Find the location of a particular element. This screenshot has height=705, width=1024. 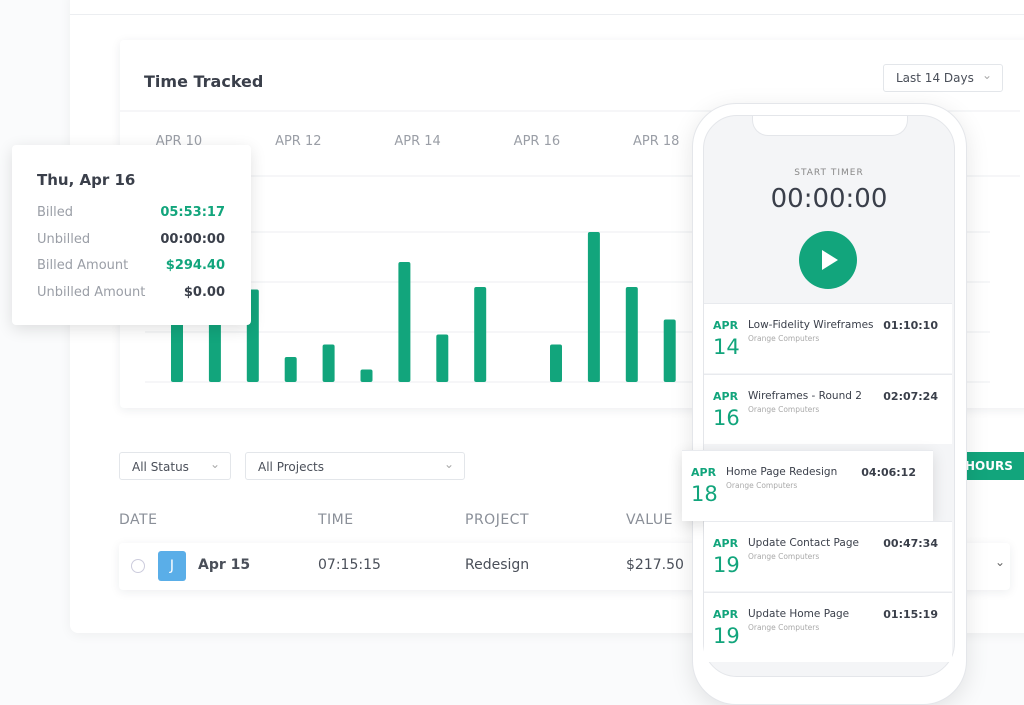

header-time: TIME is located at coordinates (336, 520).